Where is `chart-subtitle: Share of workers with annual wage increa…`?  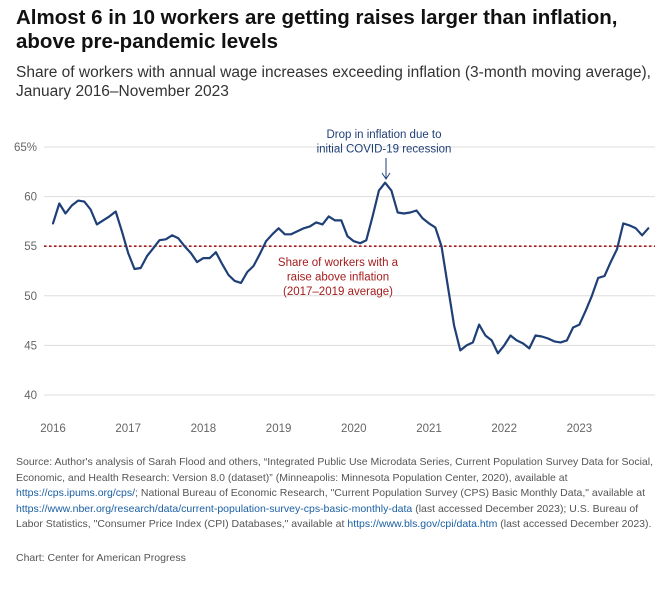
chart-subtitle: Share of workers with annual wage increa… is located at coordinates (333, 82).